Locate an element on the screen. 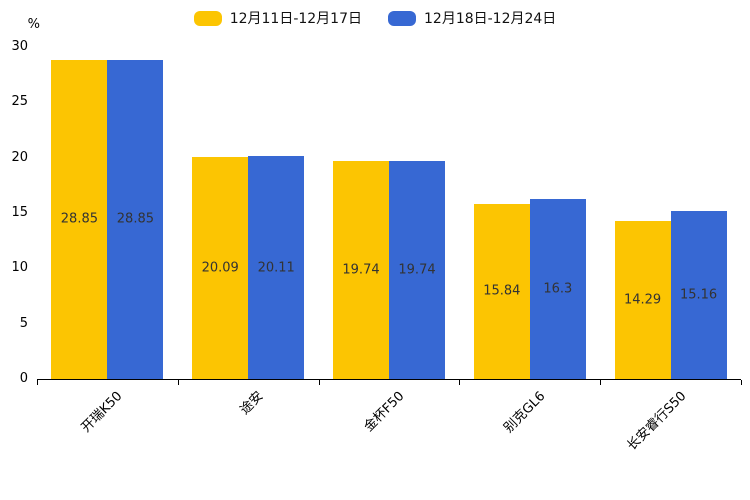  x-axis-label: 金杯F50 is located at coordinates (384, 411).